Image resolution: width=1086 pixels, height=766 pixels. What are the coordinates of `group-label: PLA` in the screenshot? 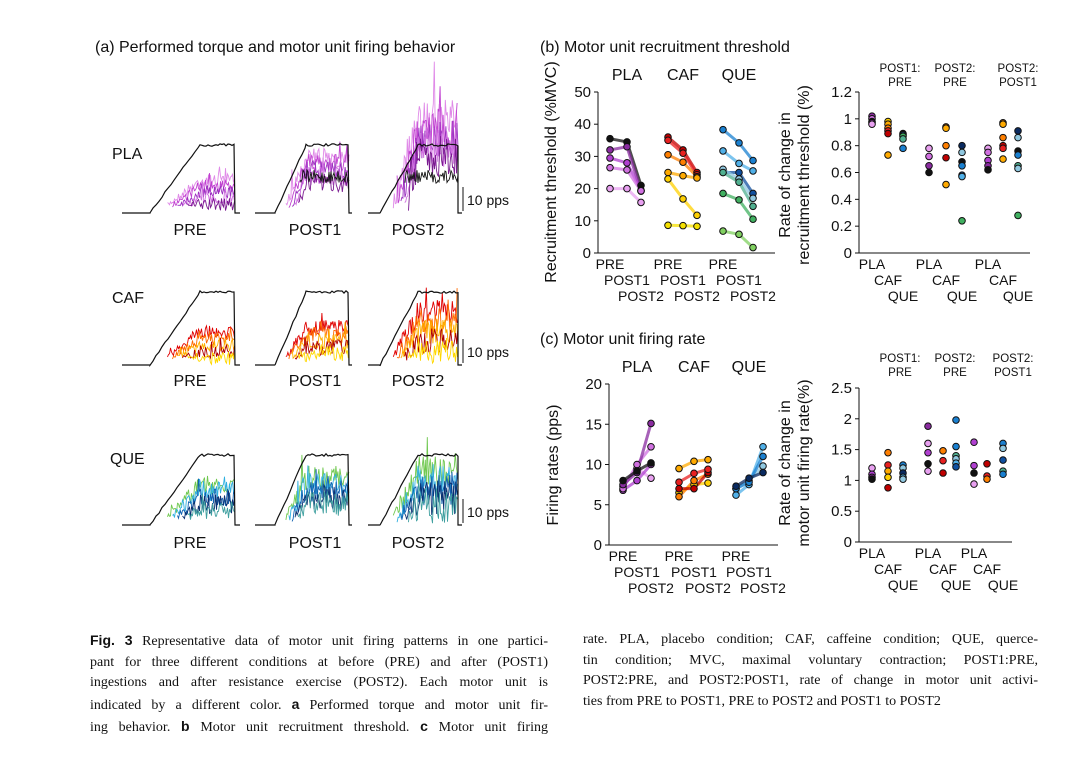 It's located at (627, 75).